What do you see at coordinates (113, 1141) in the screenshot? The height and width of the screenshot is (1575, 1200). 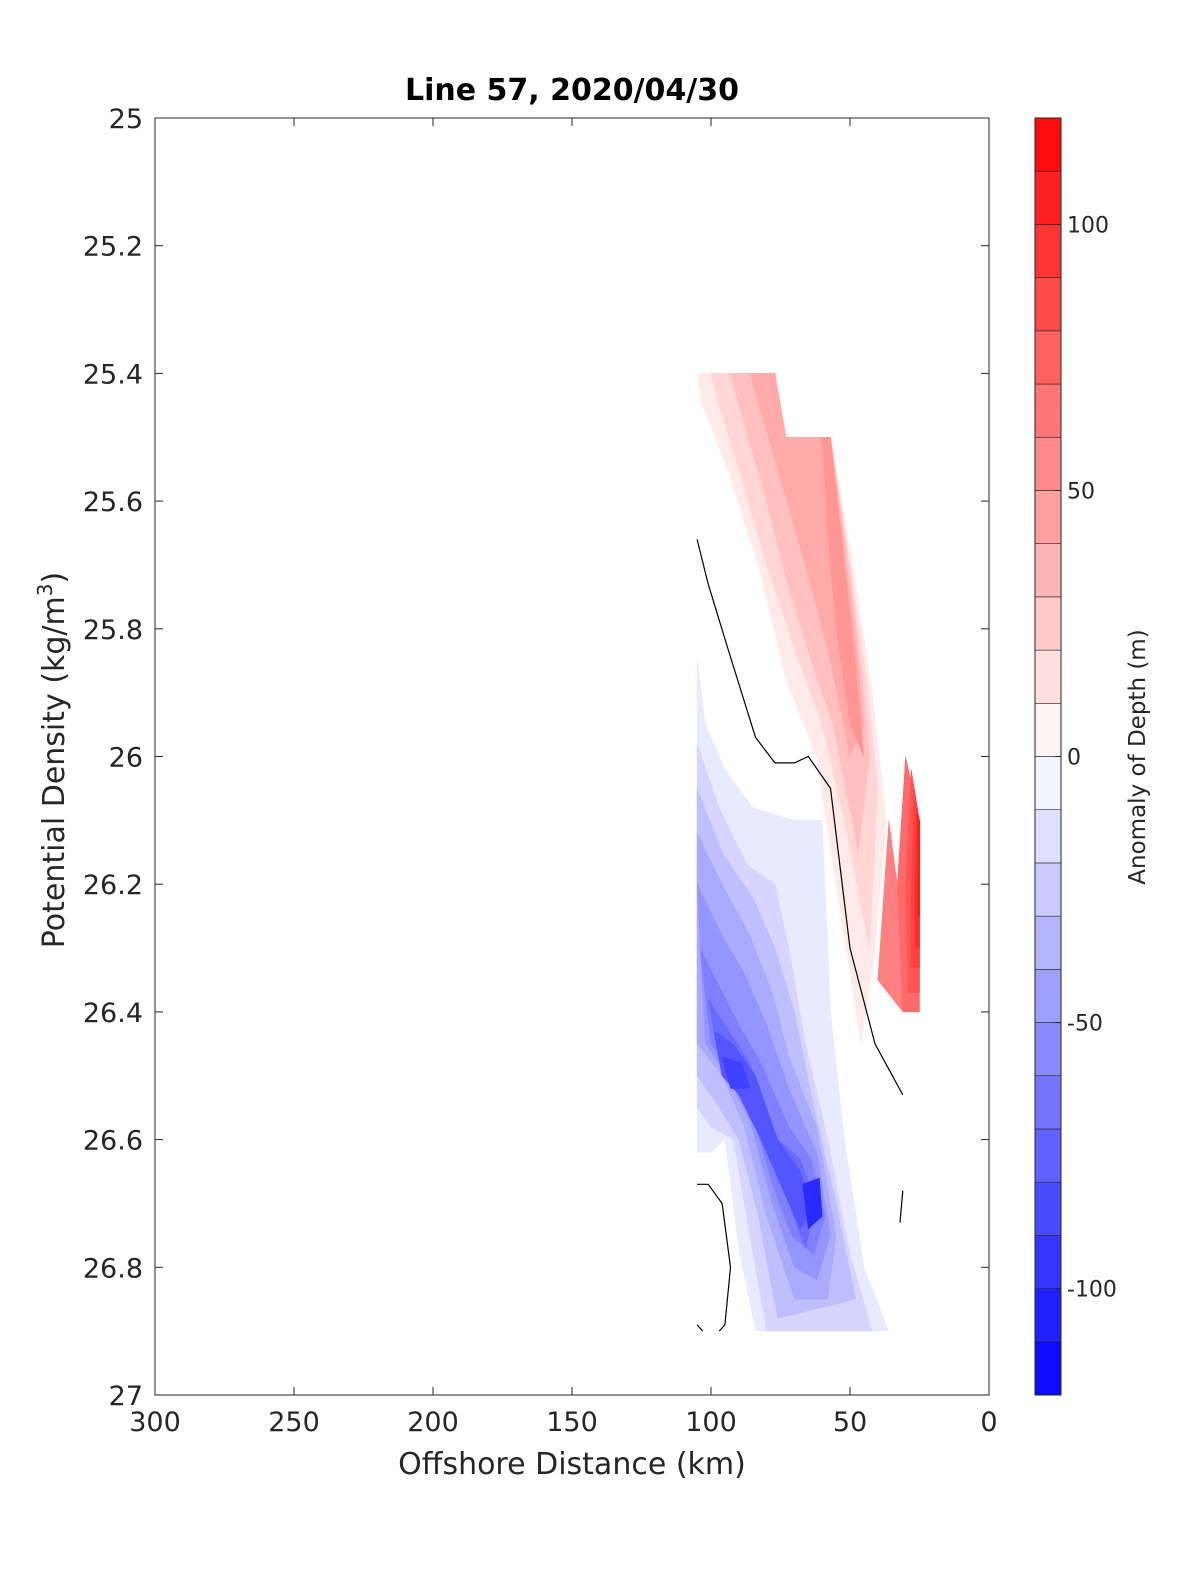 I see `y-tick-label: 26.6` at bounding box center [113, 1141].